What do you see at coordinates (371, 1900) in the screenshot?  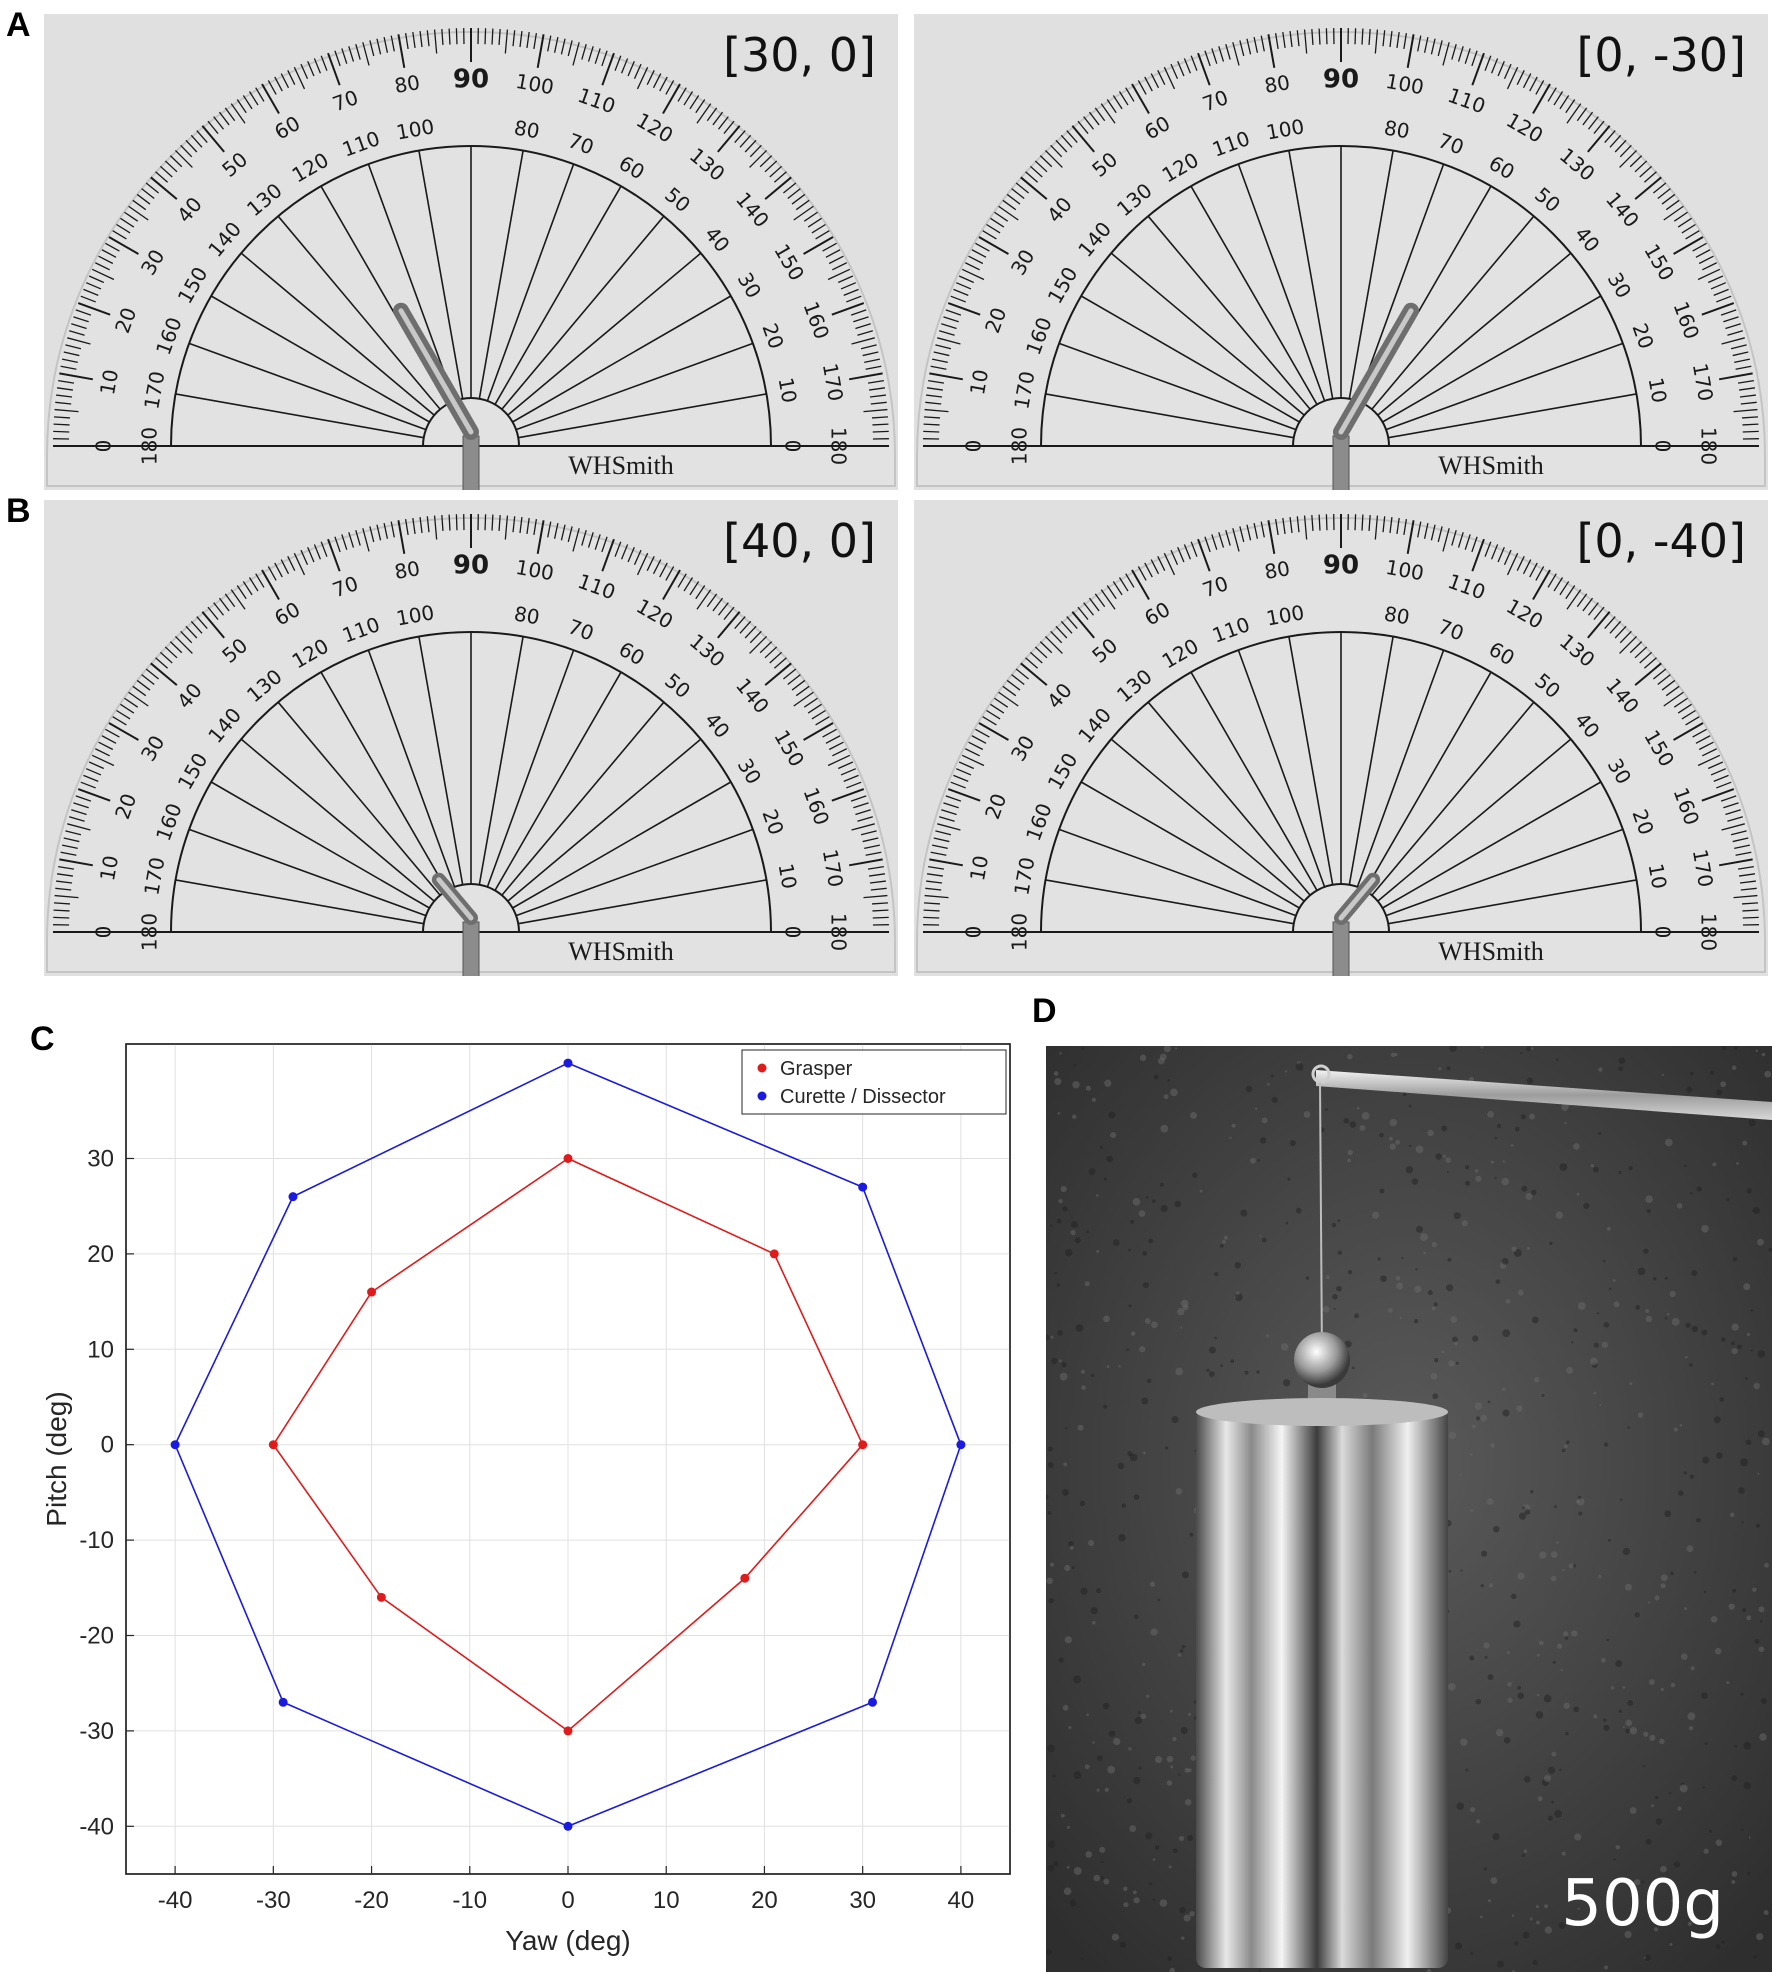 I see `x-tick-label: -20` at bounding box center [371, 1900].